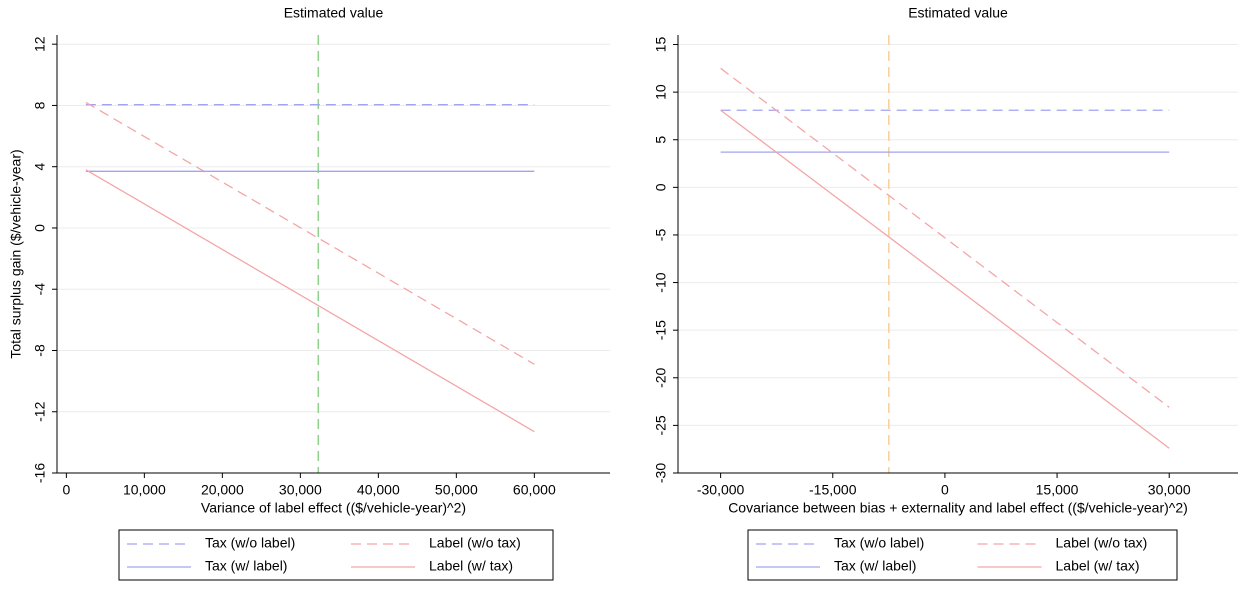 This screenshot has height=589, width=1259. What do you see at coordinates (40, 167) in the screenshot?
I see `y-tick-label: 4` at bounding box center [40, 167].